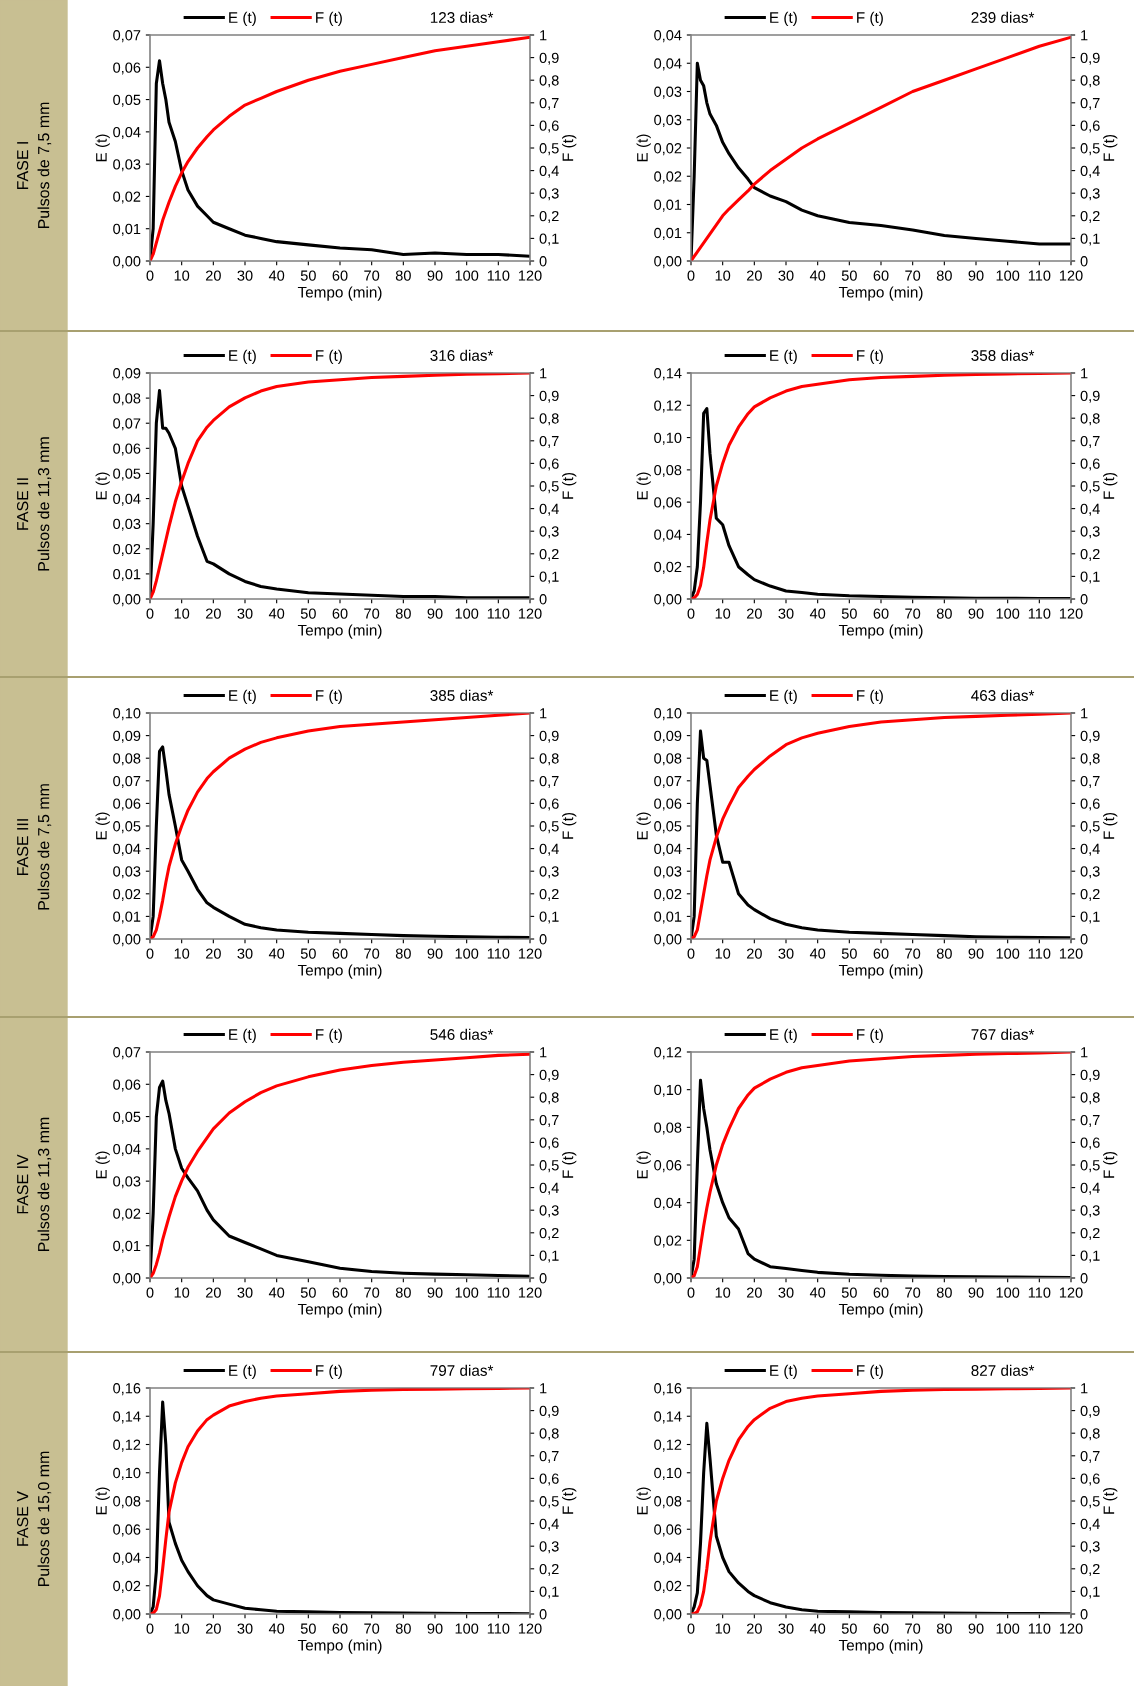  Describe the element at coordinates (245, 1628) in the screenshot. I see `x-tick-label: 30` at that location.